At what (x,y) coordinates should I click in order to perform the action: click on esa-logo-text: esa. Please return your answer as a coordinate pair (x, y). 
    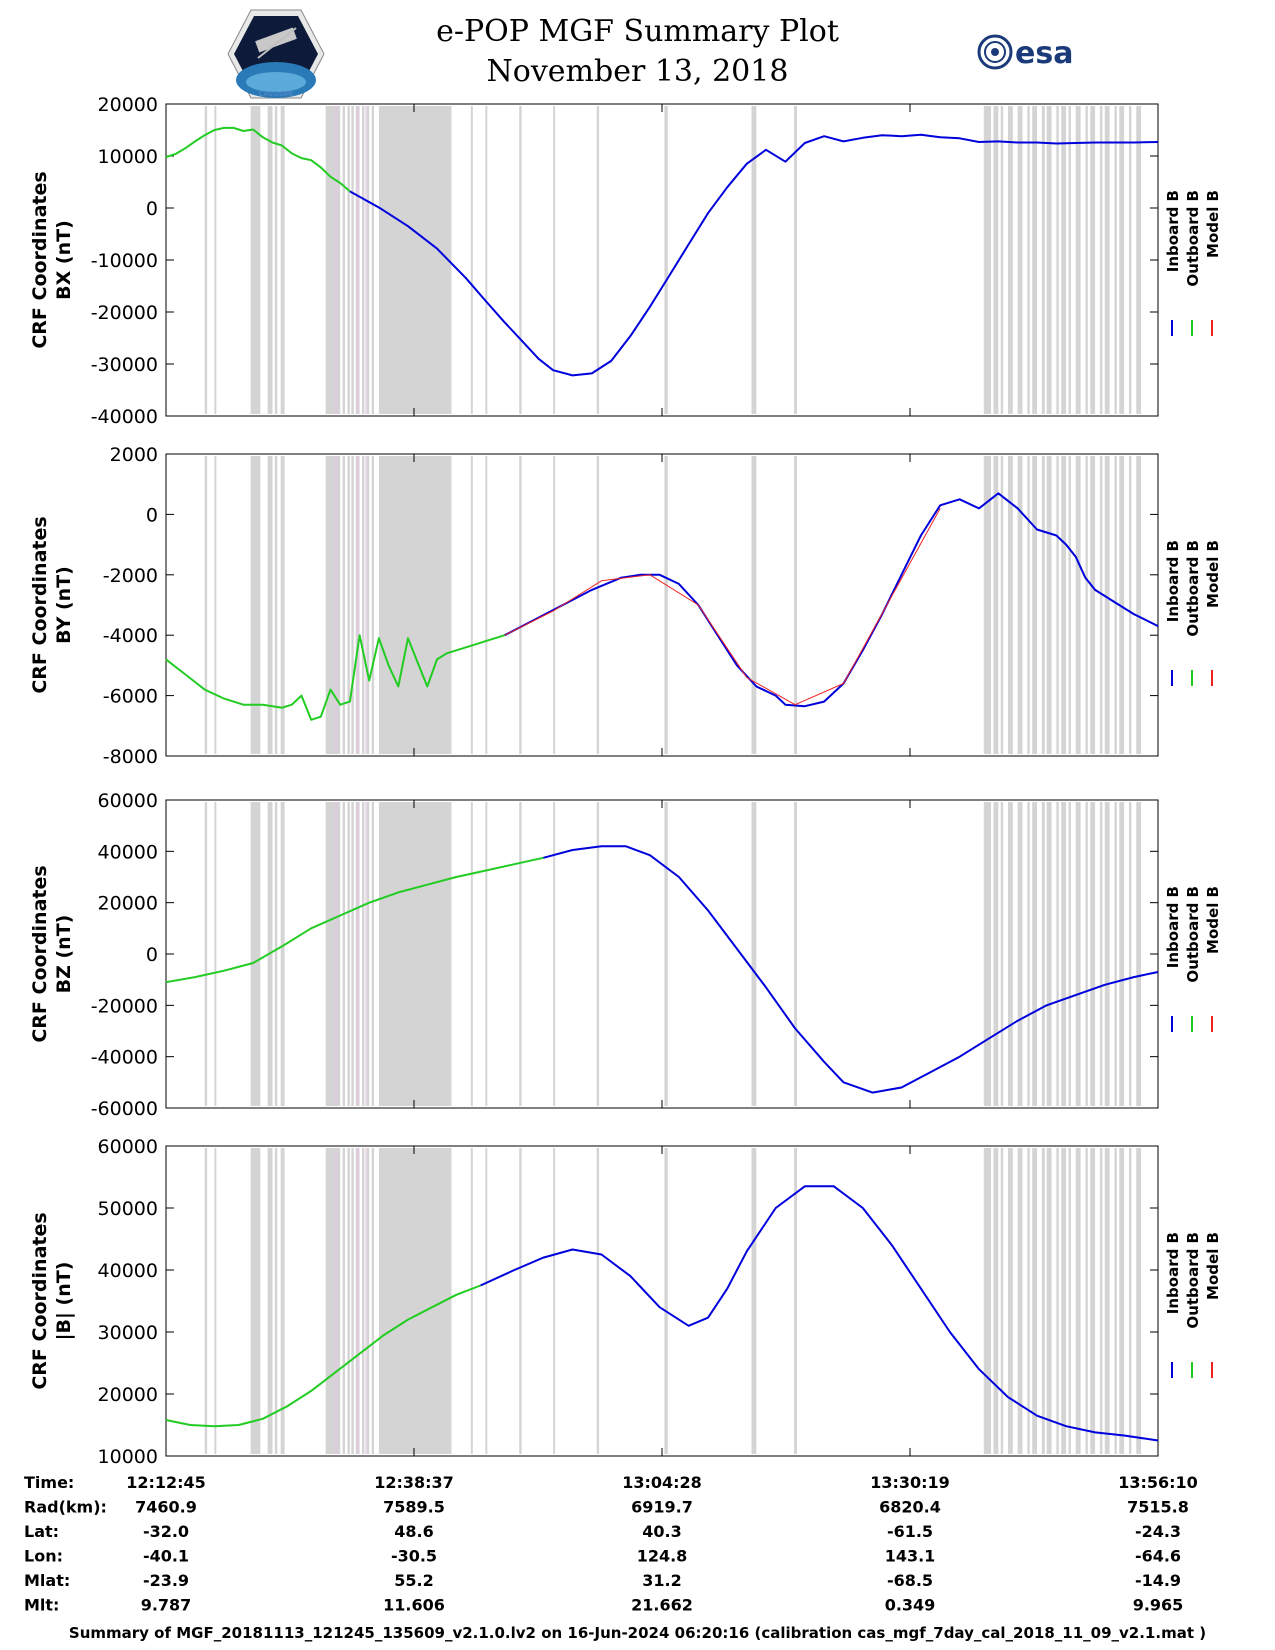
    Looking at the image, I should click on (1044, 53).